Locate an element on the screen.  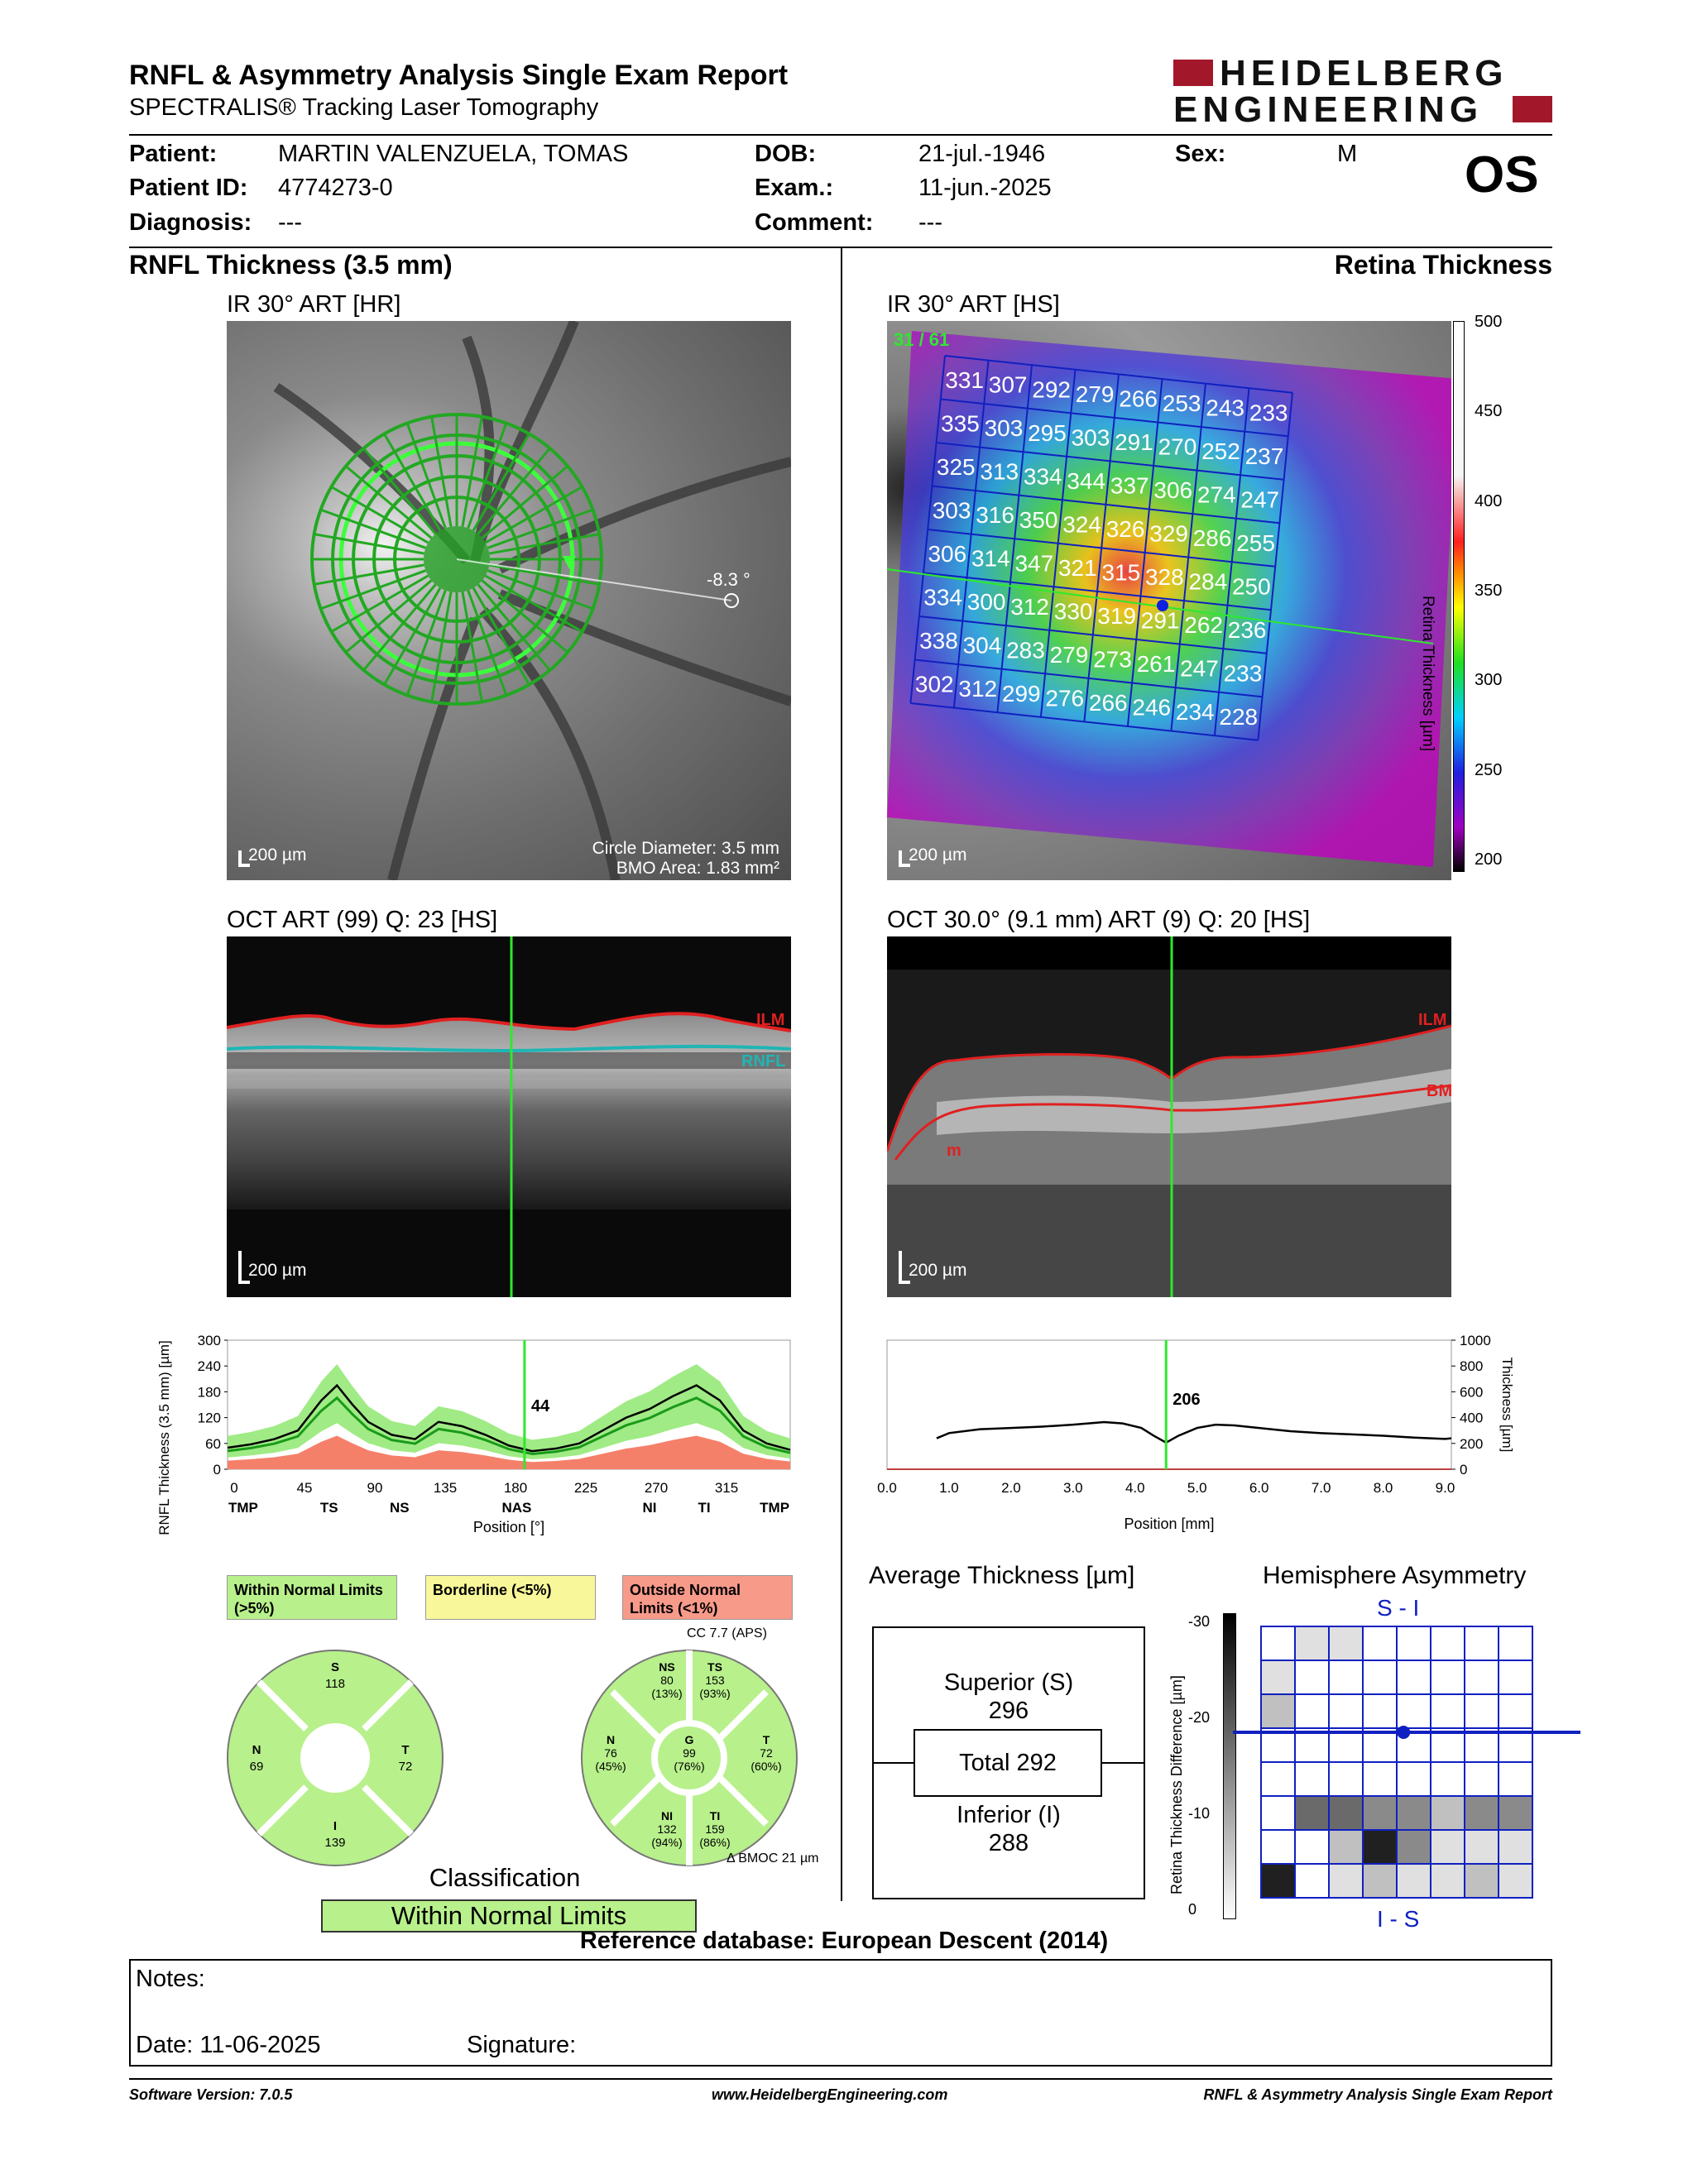
dob-label: DOB: is located at coordinates (786, 154).